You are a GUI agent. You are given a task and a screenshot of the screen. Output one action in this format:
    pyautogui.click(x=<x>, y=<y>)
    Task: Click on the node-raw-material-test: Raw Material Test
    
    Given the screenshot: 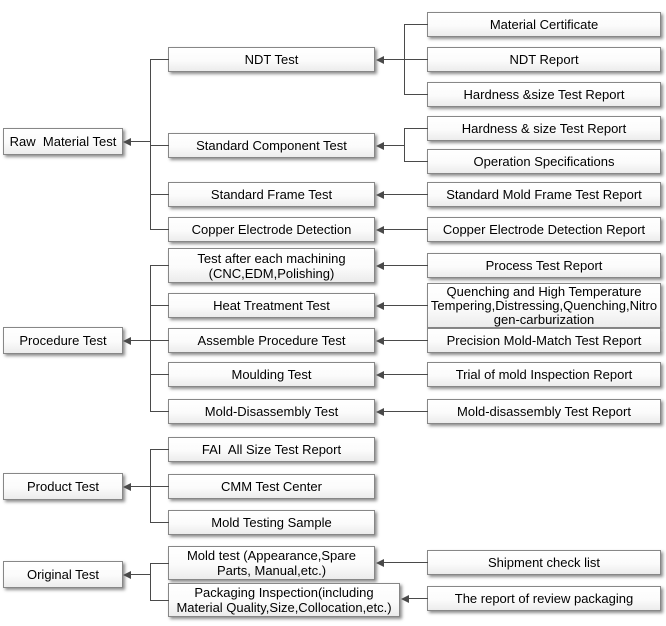 What is the action you would take?
    pyautogui.click(x=63, y=141)
    